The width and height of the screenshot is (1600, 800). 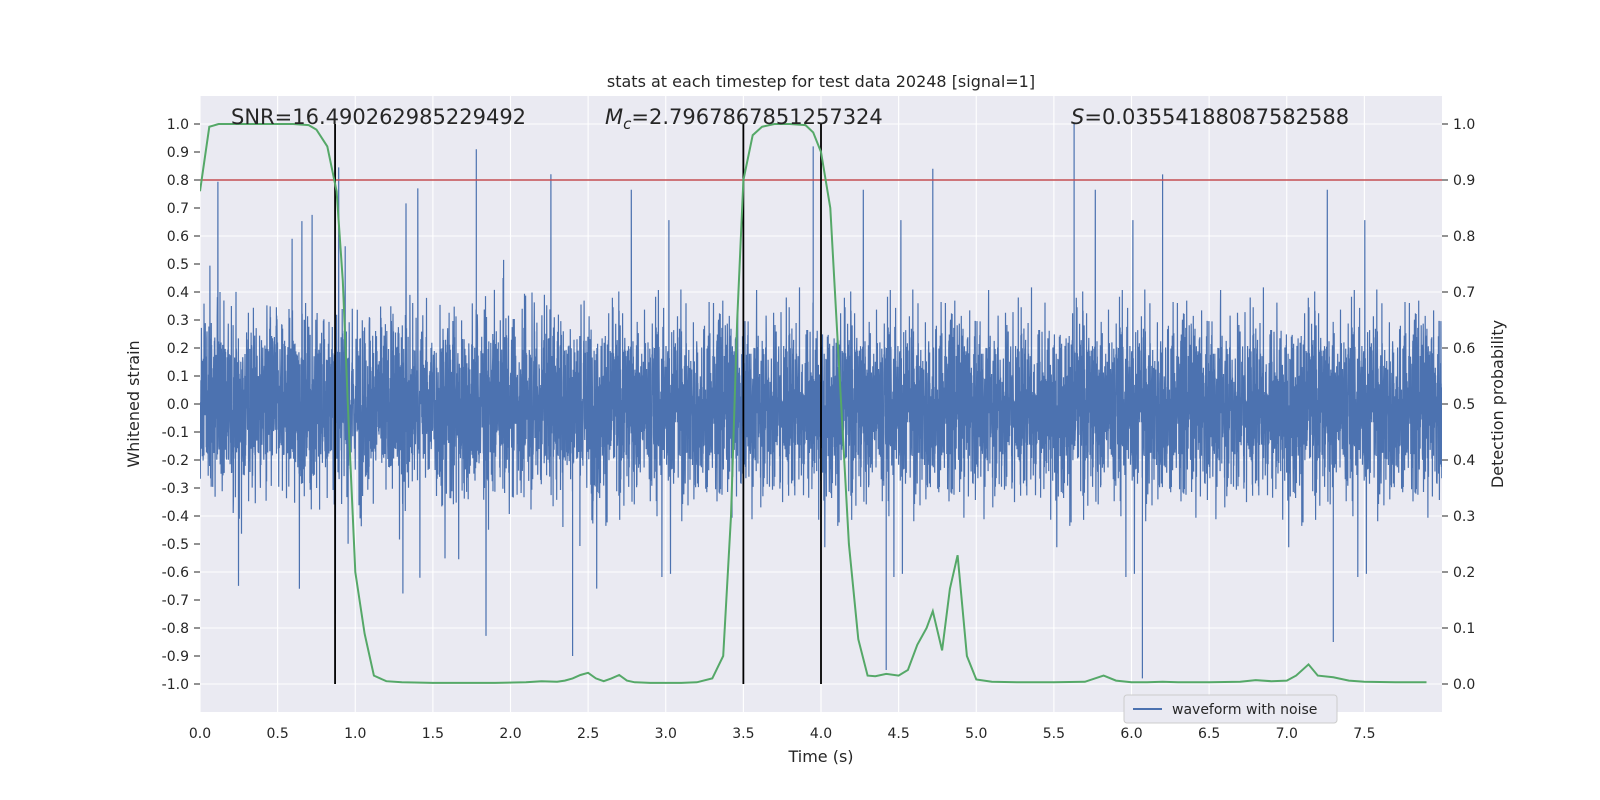 I want to click on y-tick-label-left: -1.0, so click(x=175, y=685).